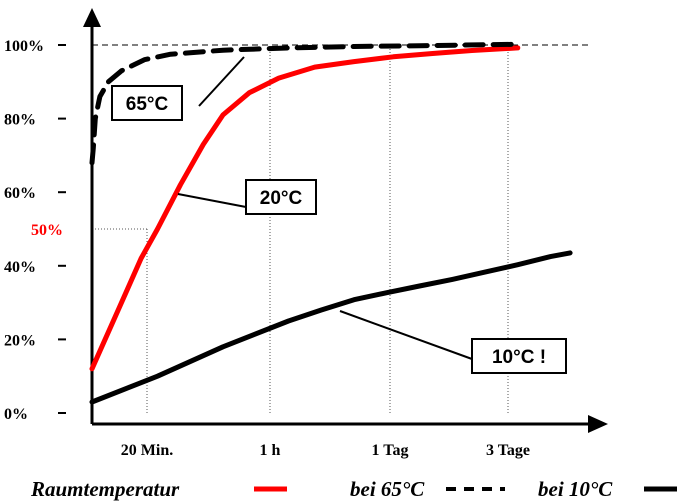 The width and height of the screenshot is (682, 502). I want to click on callout-leader-bei-65-c, so click(221, 81).